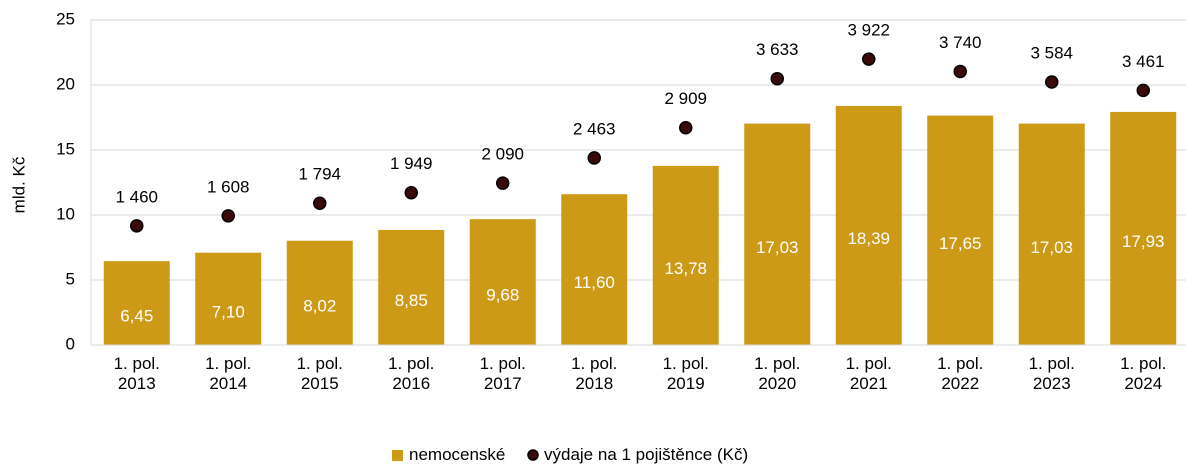 This screenshot has width=1186, height=466. What do you see at coordinates (868, 30) in the screenshot?
I see `dot-value-label: 3 922` at bounding box center [868, 30].